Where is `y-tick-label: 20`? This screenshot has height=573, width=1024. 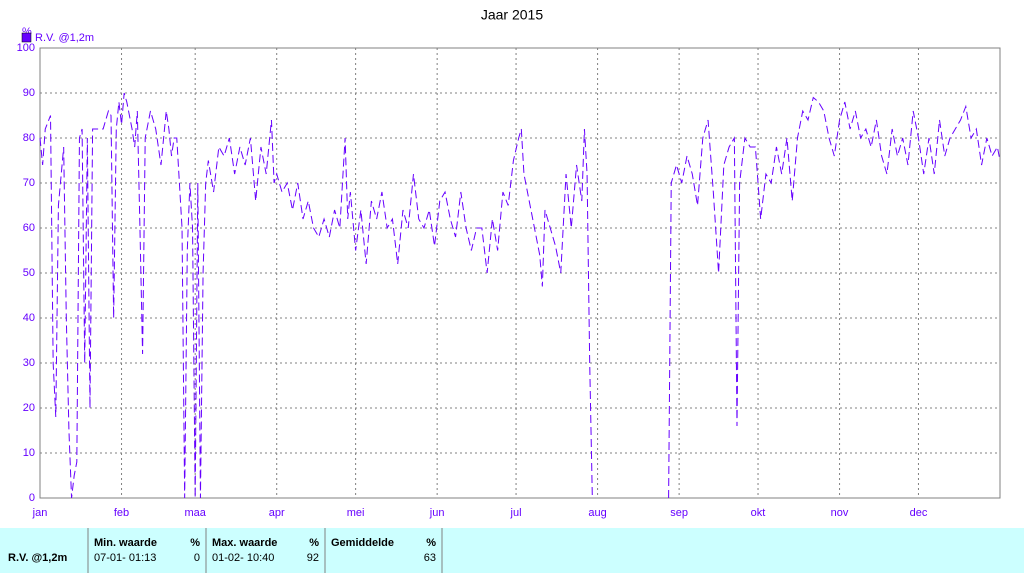 y-tick-label: 20 is located at coordinates (29, 408).